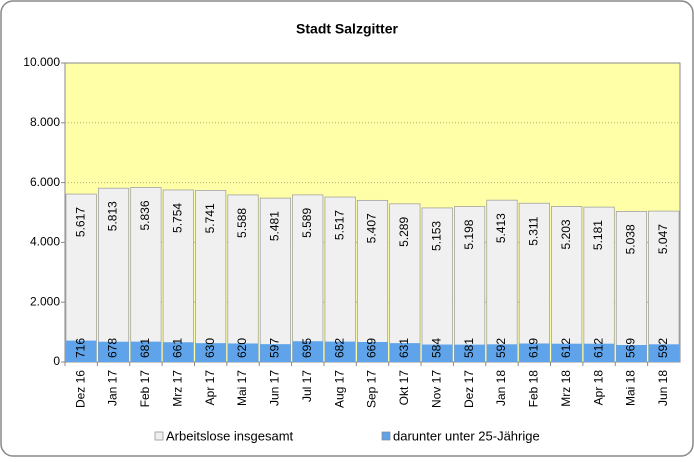  What do you see at coordinates (534, 230) in the screenshot?
I see `data-label: 5.311` at bounding box center [534, 230].